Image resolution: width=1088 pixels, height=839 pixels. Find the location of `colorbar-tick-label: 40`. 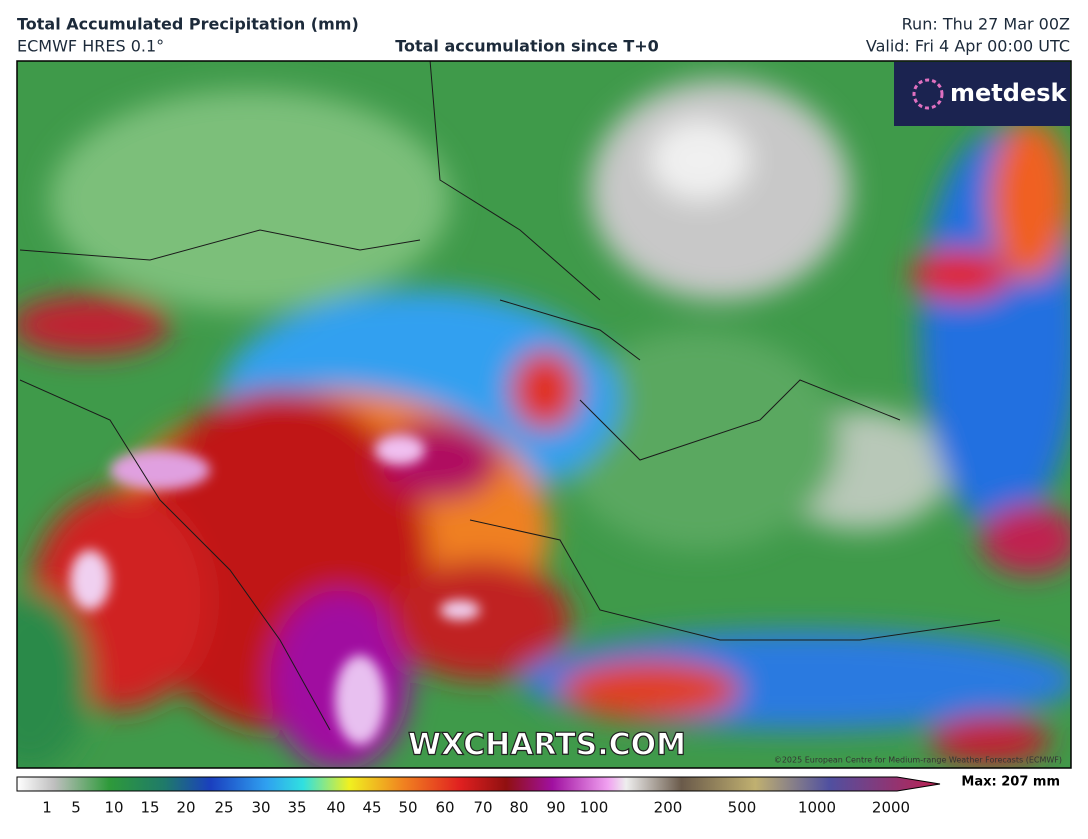

colorbar-tick-label: 40 is located at coordinates (335, 808).